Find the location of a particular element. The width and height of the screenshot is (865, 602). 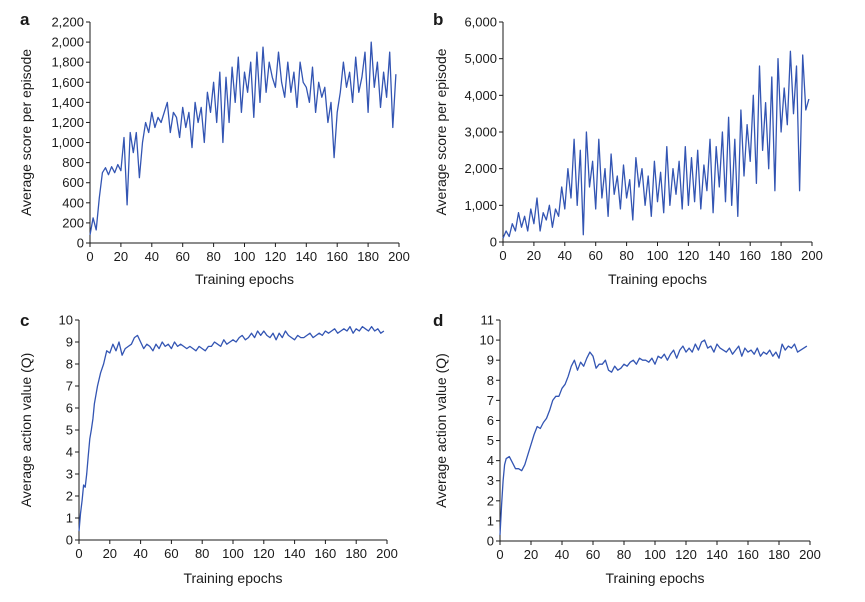

y-tick-label: 600 is located at coordinates (73, 182).